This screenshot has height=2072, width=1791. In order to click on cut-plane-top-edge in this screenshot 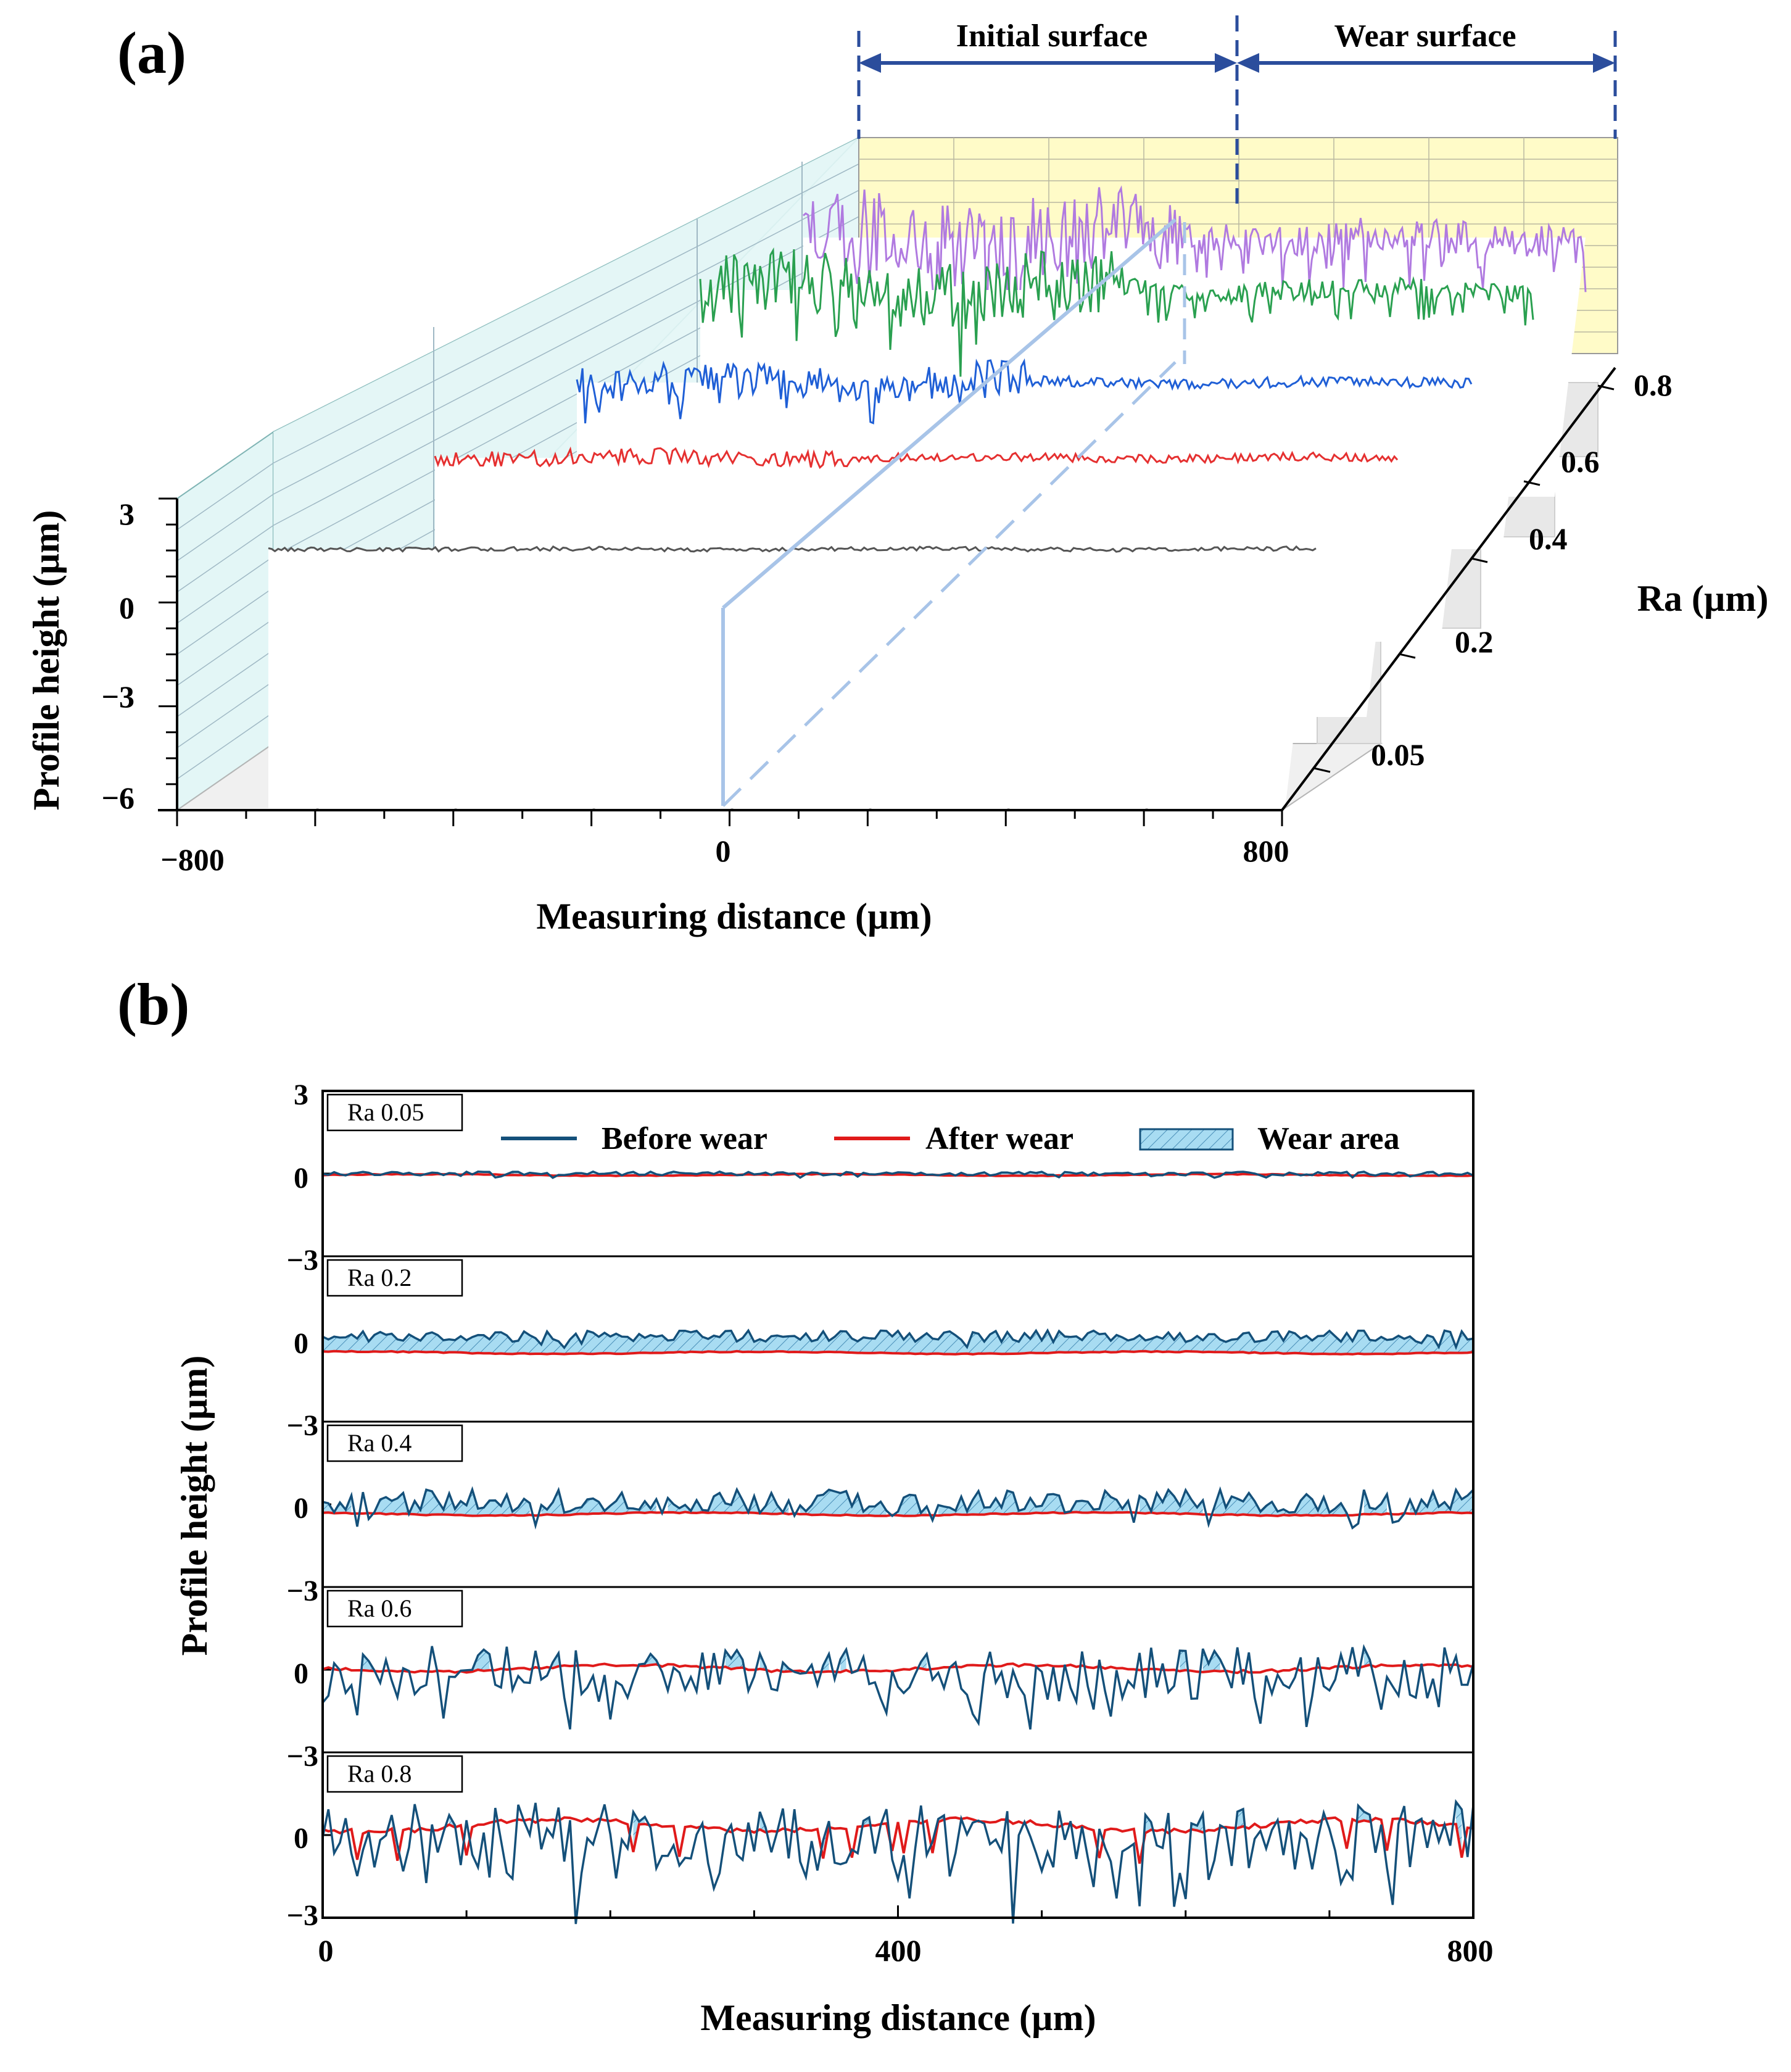, I will do `click(950, 414)`.